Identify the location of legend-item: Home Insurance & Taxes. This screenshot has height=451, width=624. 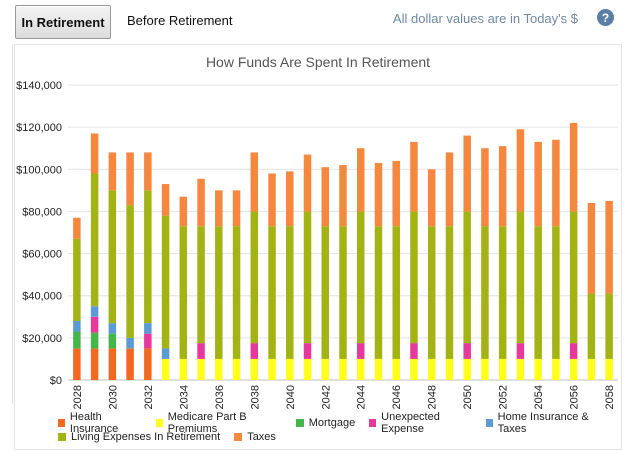
(544, 423).